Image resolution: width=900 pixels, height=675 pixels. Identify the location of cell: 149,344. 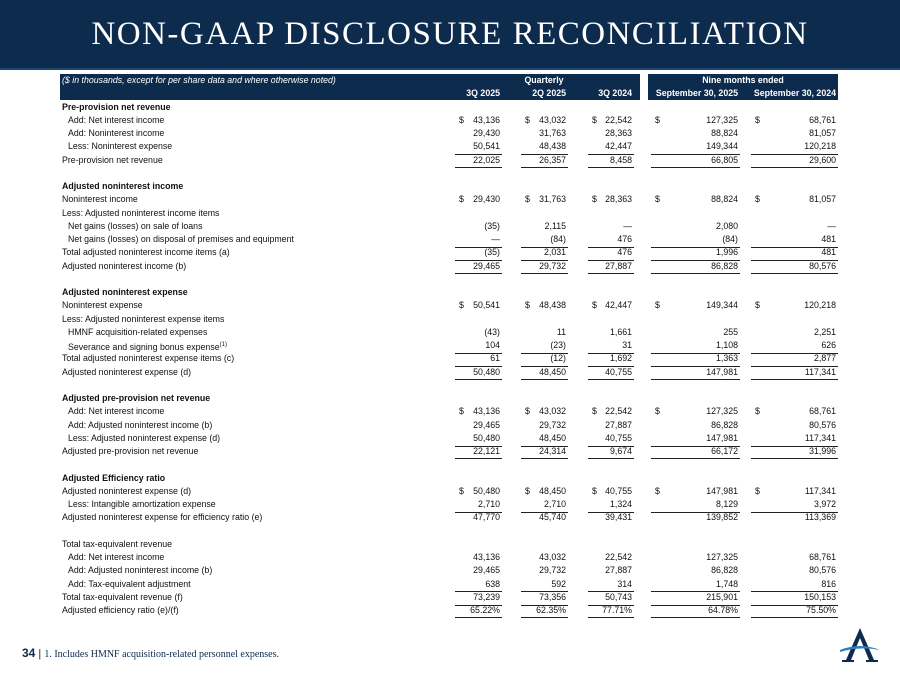
(722, 146).